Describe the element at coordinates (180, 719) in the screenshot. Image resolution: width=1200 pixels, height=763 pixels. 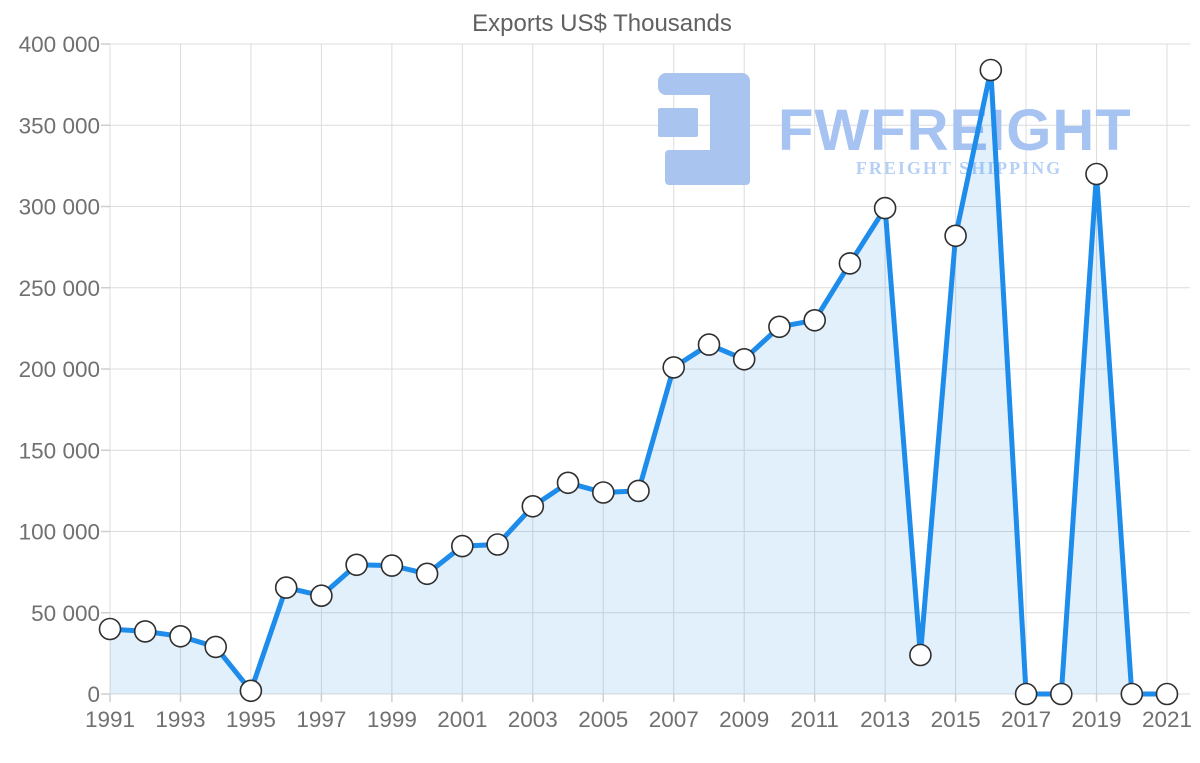
I see `x-tick-label: 1993` at that location.